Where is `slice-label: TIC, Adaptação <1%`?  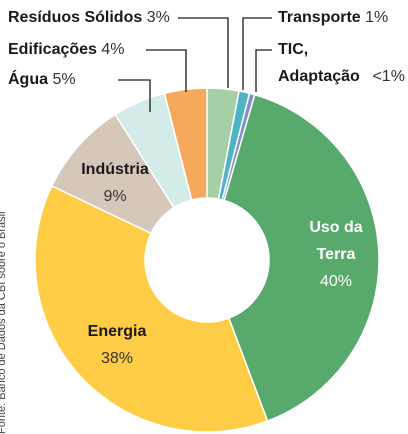
slice-label: TIC, Adaptação <1% is located at coordinates (341, 63).